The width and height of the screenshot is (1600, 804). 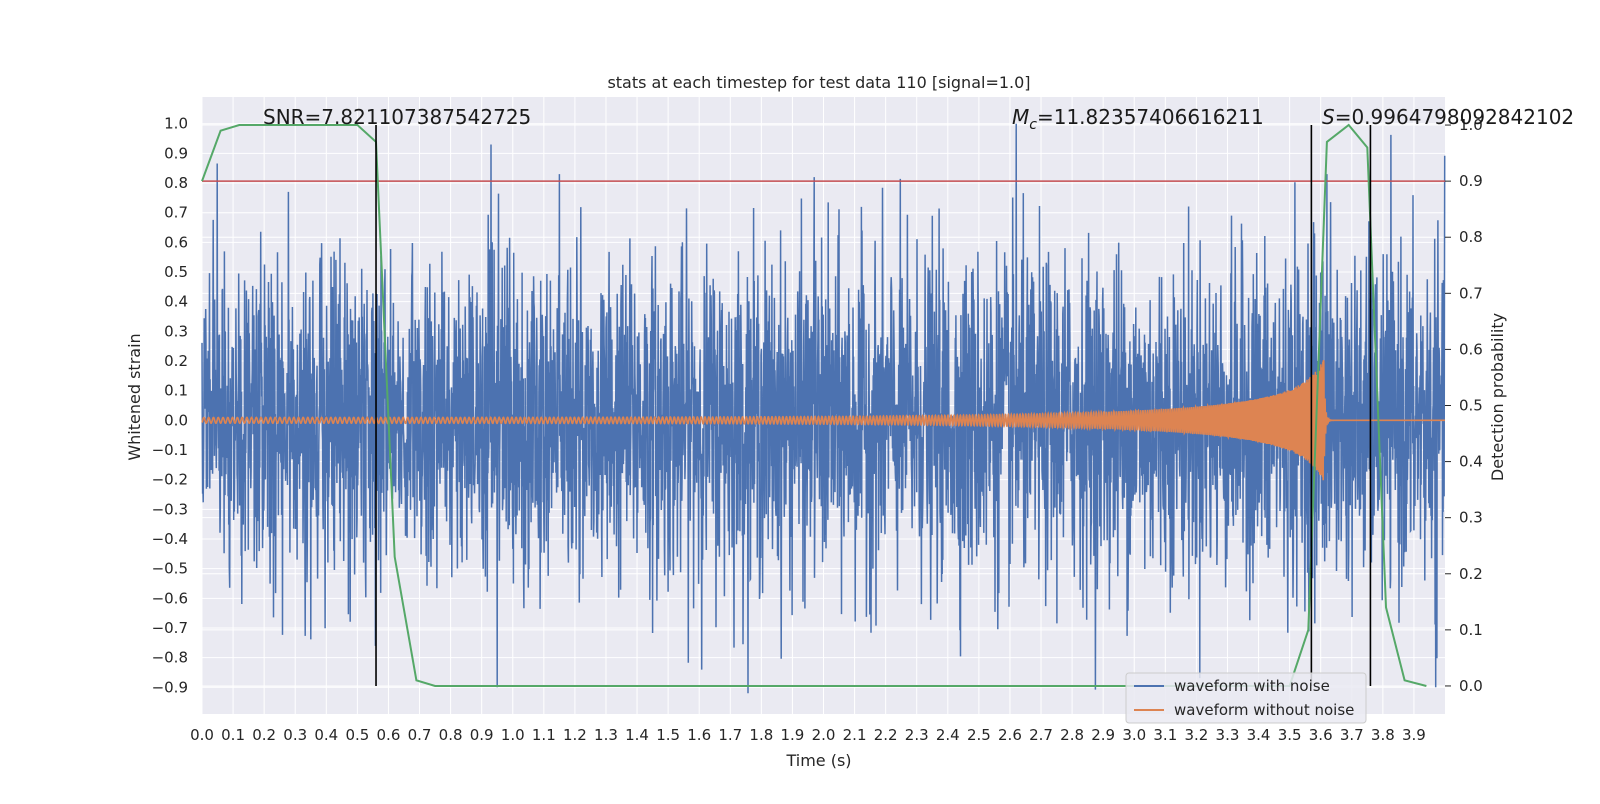 I want to click on y2-tick-label: 0.0, so click(x=1471, y=686).